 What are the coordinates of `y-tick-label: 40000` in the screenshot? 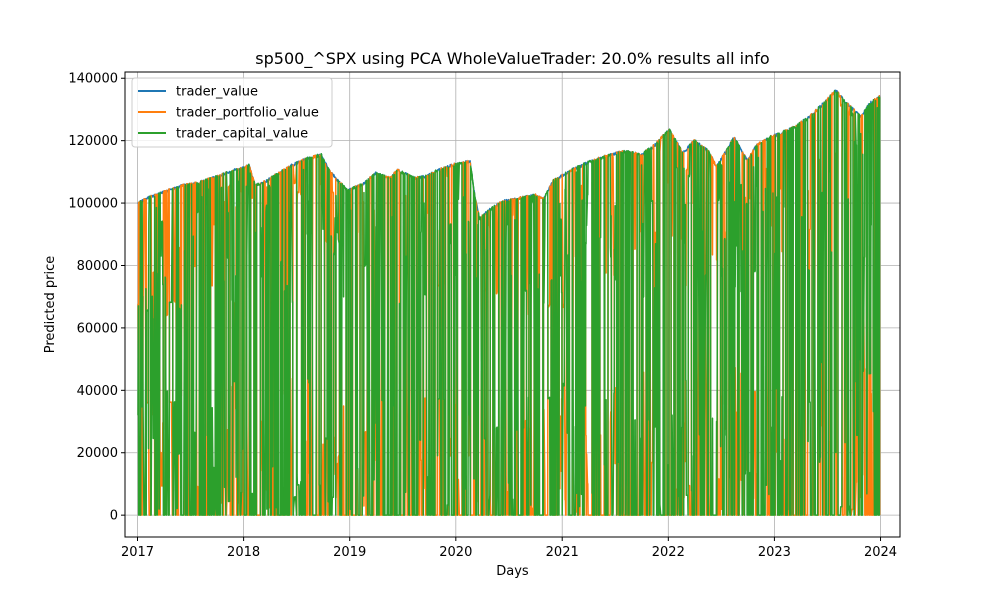 It's located at (97, 391).